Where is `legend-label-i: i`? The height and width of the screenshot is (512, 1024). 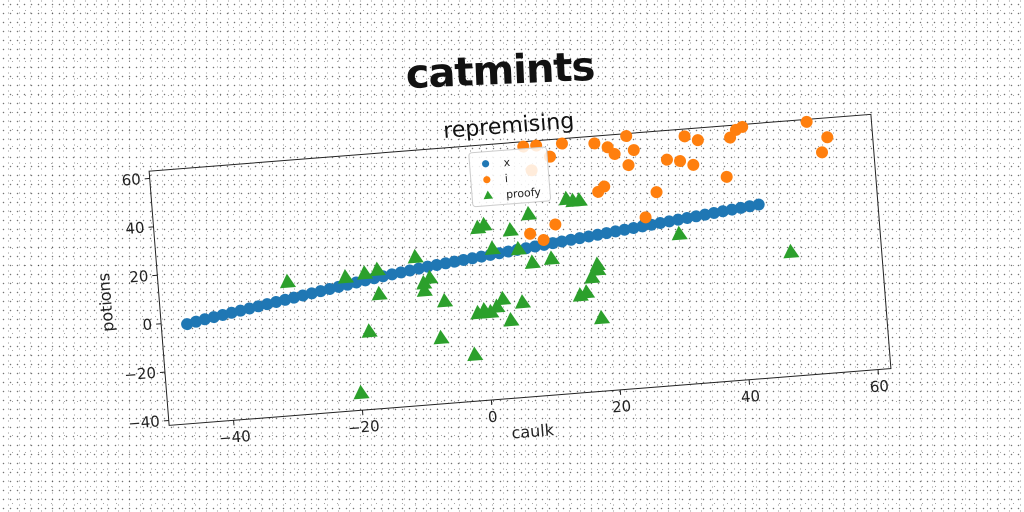
legend-label-i: i is located at coordinates (506, 178).